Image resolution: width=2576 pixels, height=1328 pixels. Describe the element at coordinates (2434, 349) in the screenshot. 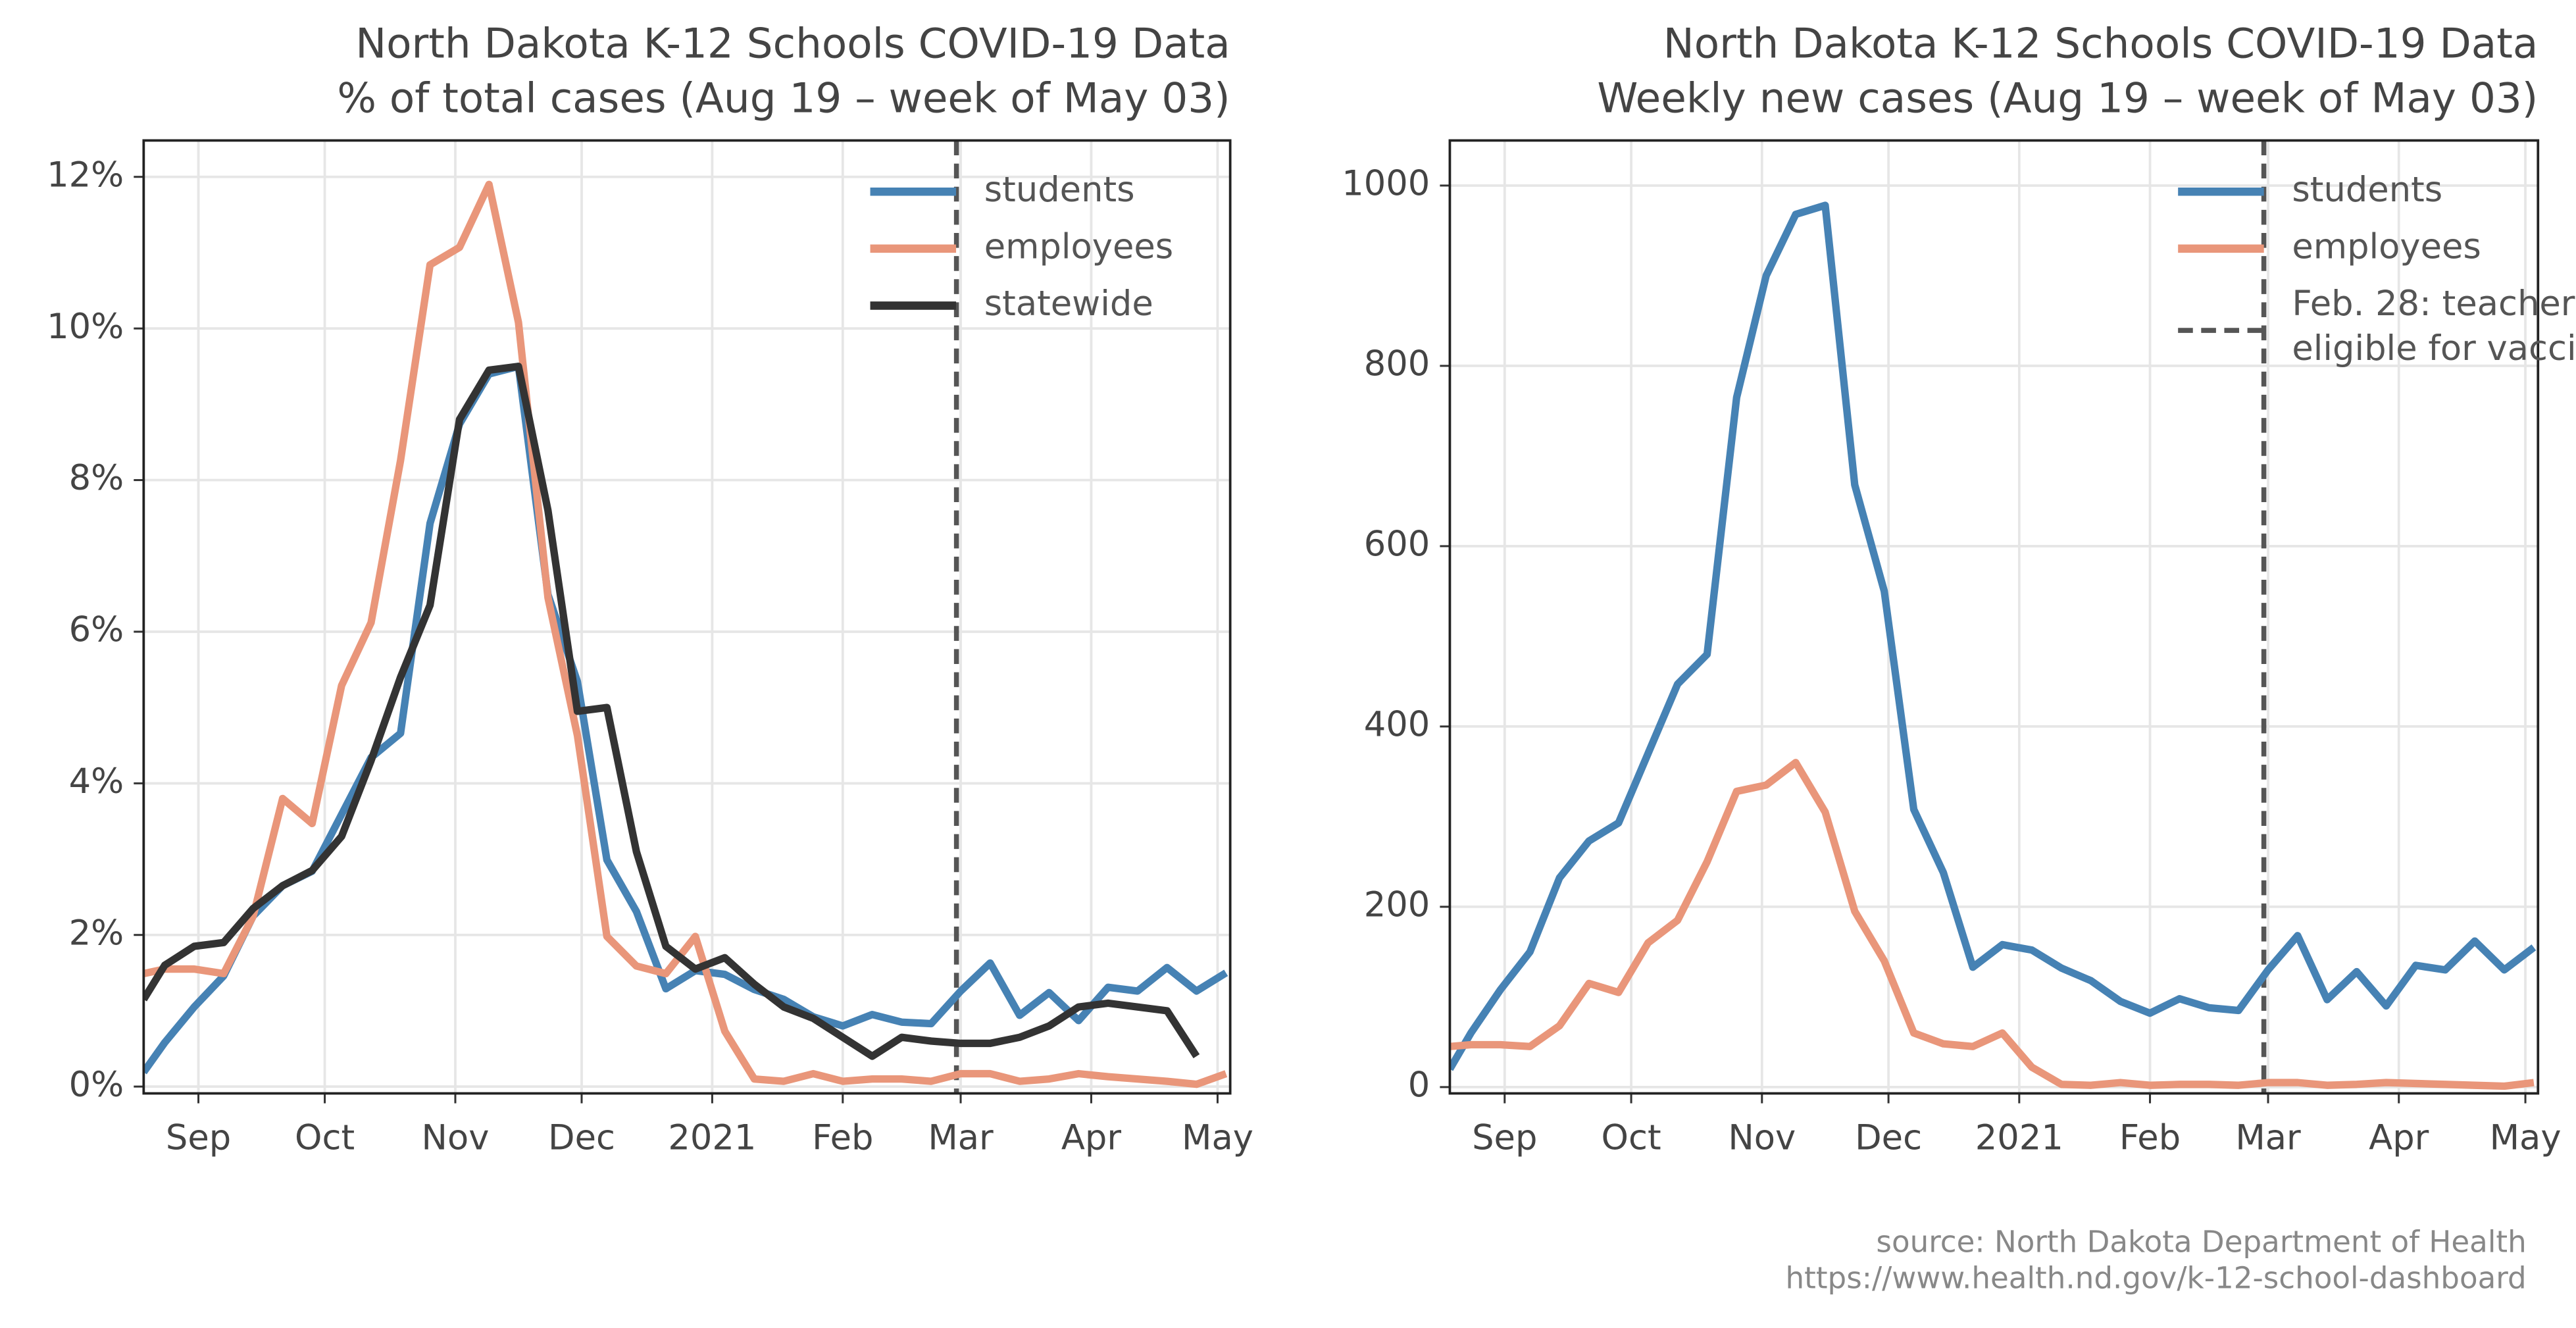

I see `legend-label-line: eligible for vaccine` at that location.